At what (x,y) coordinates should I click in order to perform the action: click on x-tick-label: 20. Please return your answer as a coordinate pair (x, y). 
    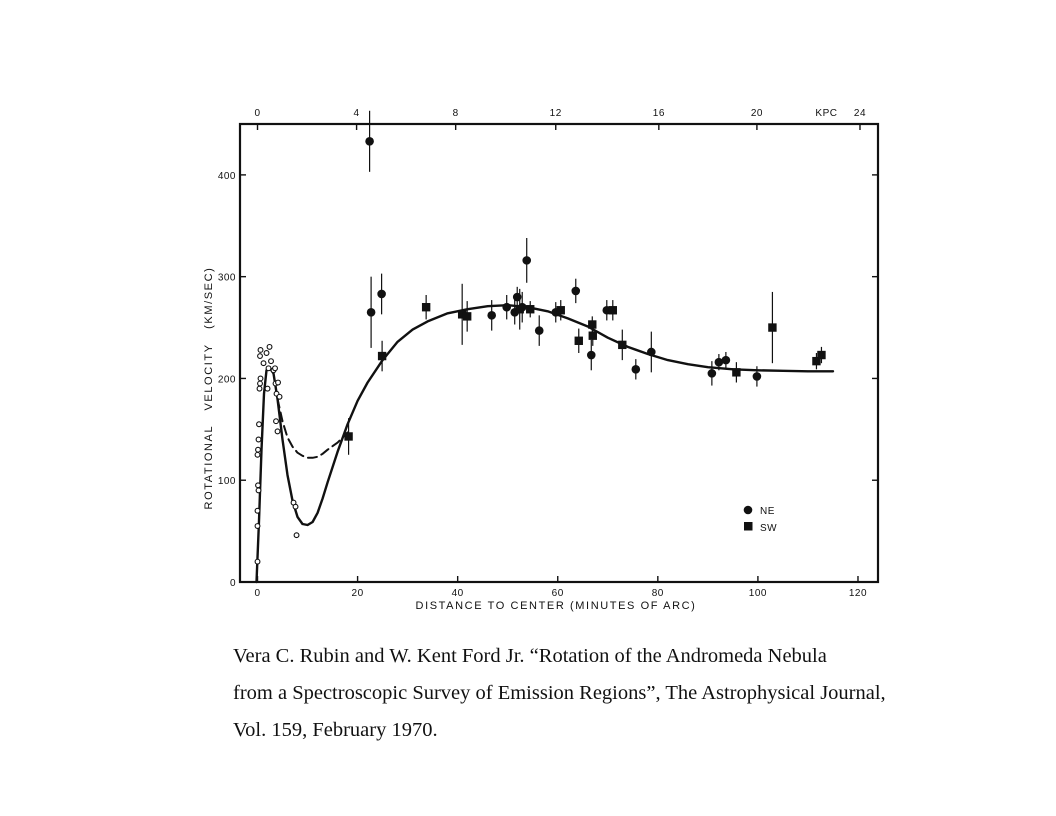
    Looking at the image, I should click on (358, 593).